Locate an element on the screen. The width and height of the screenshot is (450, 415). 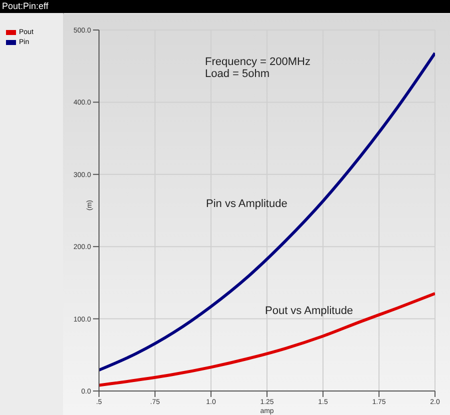
annotation: Pout vs Amplitude is located at coordinates (309, 311).